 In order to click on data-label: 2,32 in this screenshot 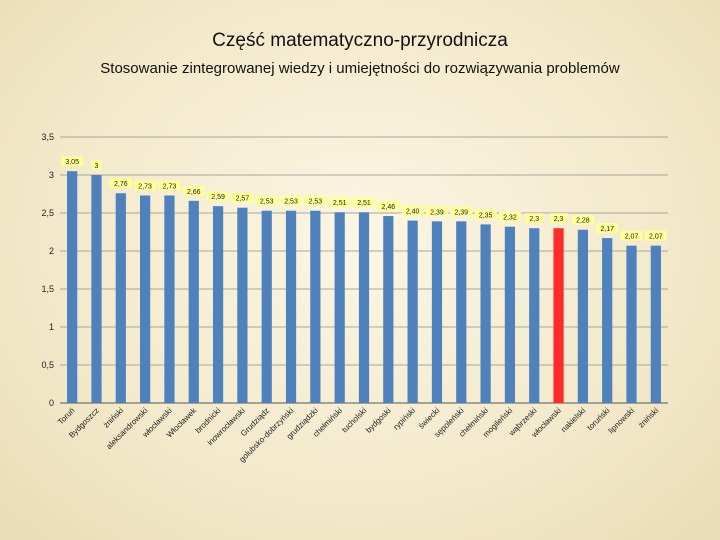, I will do `click(510, 218)`.